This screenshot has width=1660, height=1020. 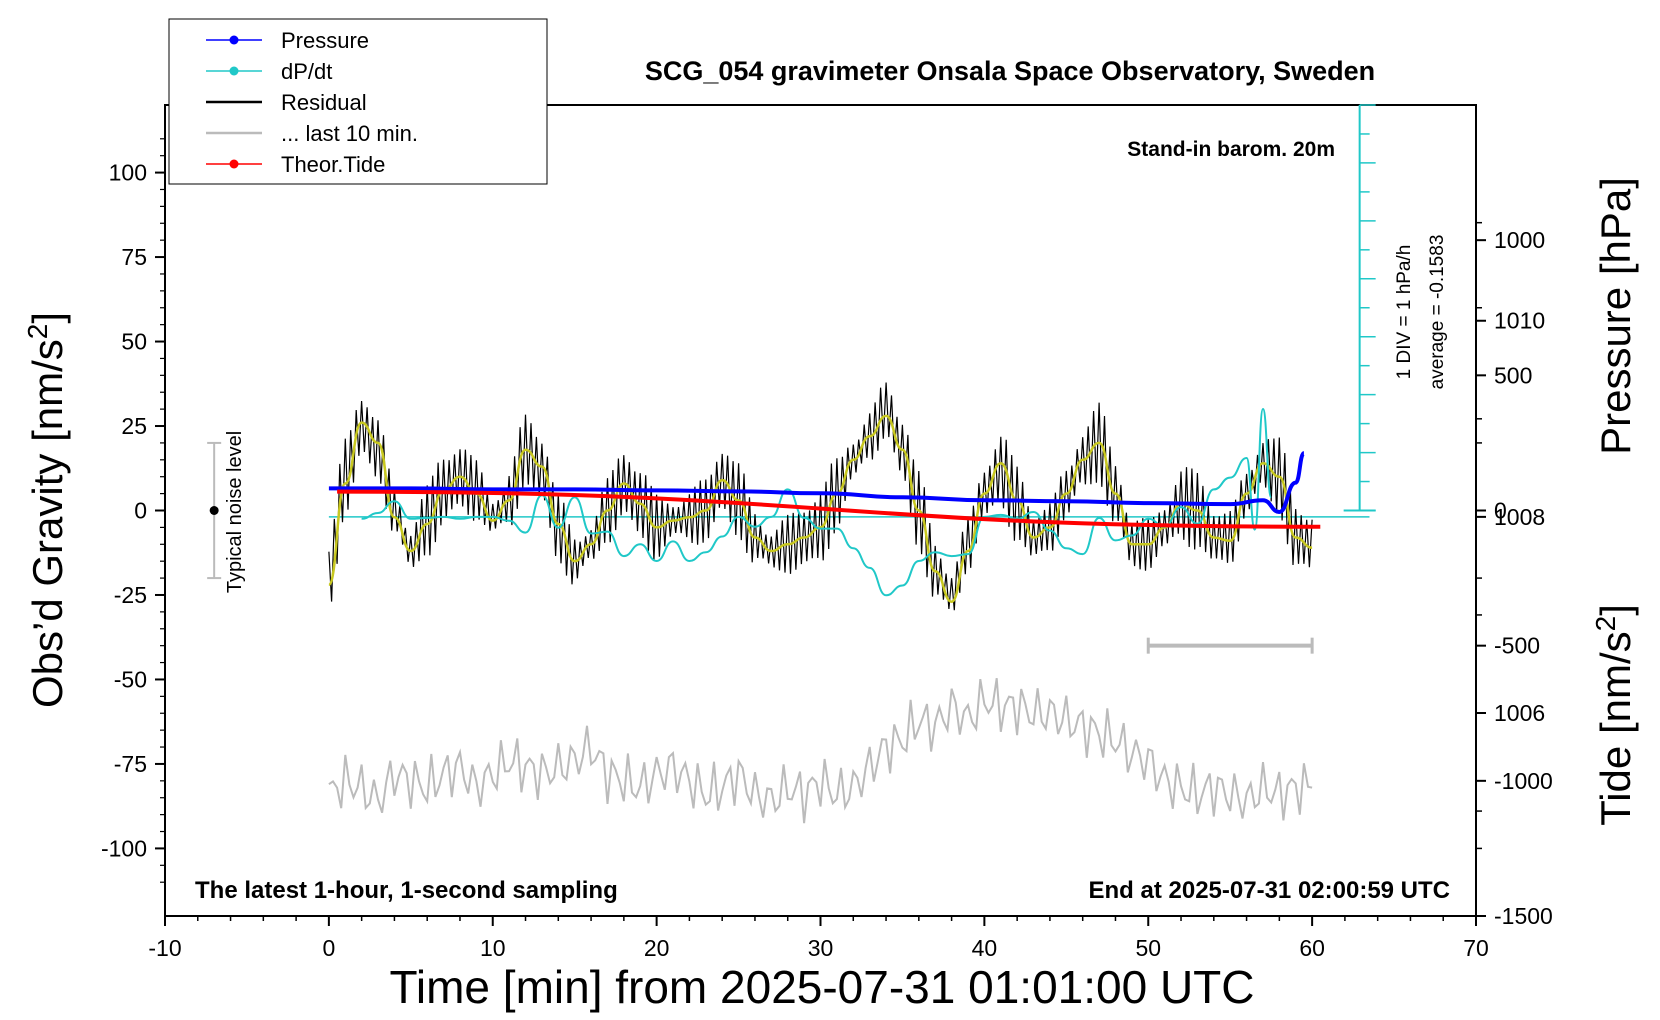 I want to click on y-axis-pressure-label: Pressure [hPa], so click(x=1615, y=316).